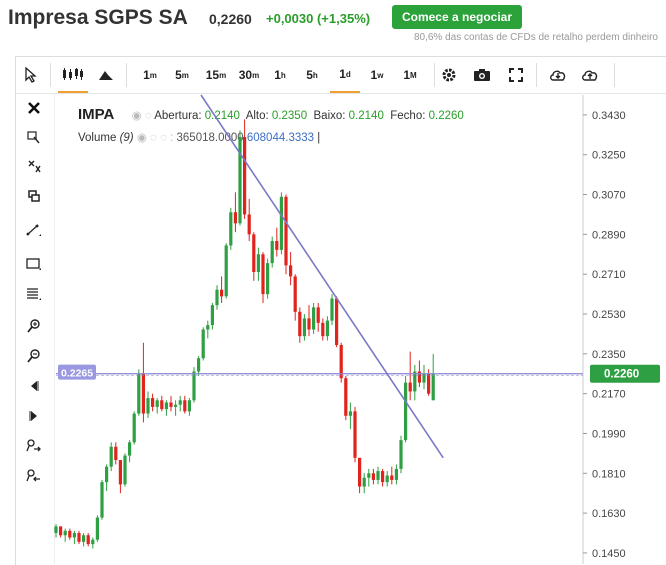 This screenshot has width=666, height=565. What do you see at coordinates (126, 138) in the screenshot?
I see `volume-period: (9)` at bounding box center [126, 138].